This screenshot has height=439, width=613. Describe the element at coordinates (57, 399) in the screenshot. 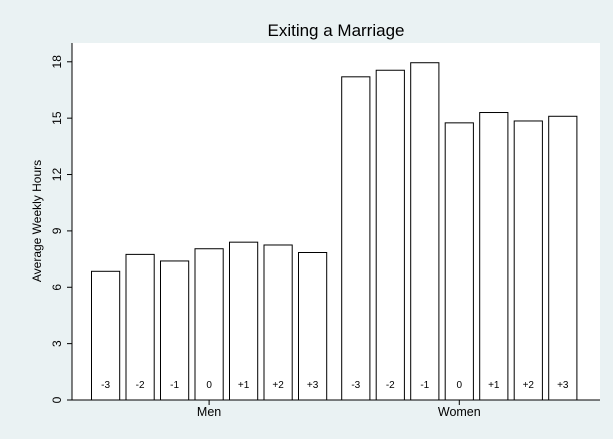

I see `y-tick-label: 0` at that location.